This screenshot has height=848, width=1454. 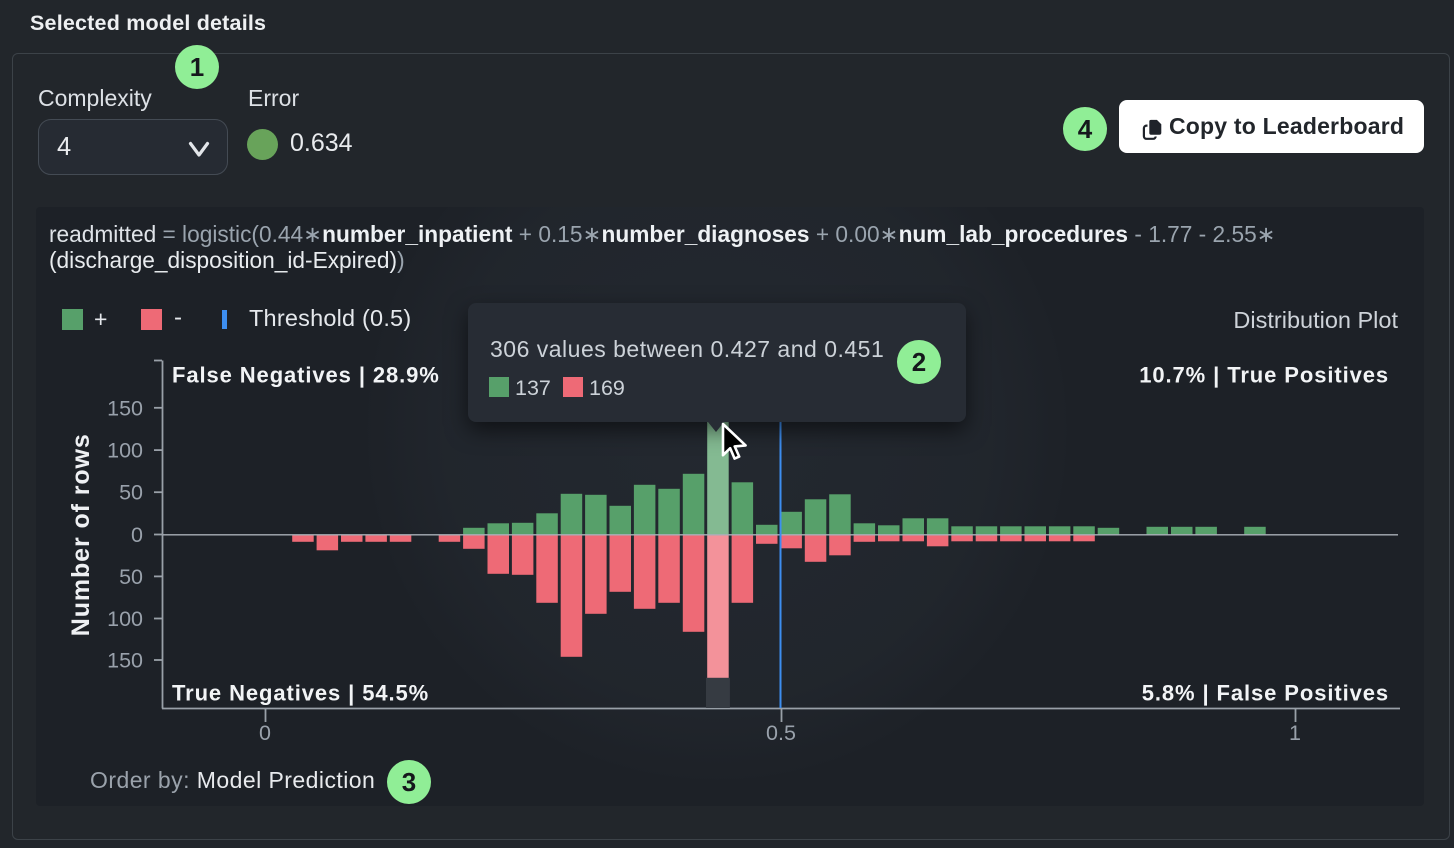 I want to click on svg-text: Number of rows, so click(x=81, y=534).